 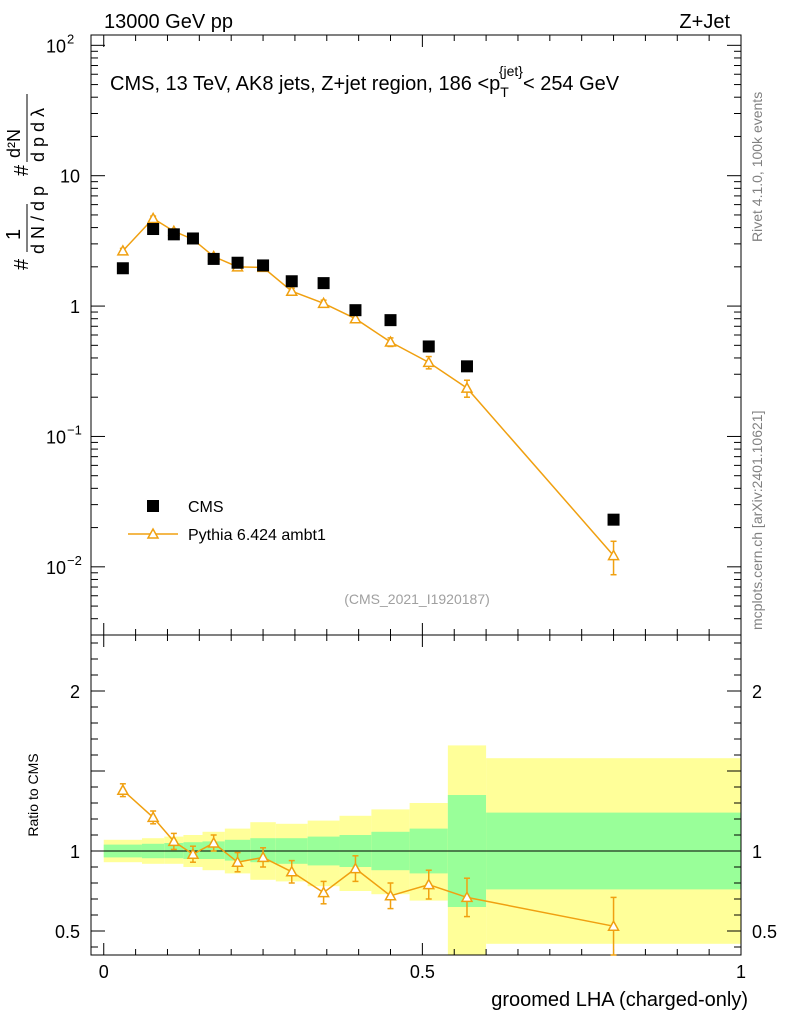 What do you see at coordinates (757, 167) in the screenshot?
I see `rivet-label: Rivet 4.1.0, 100k events` at bounding box center [757, 167].